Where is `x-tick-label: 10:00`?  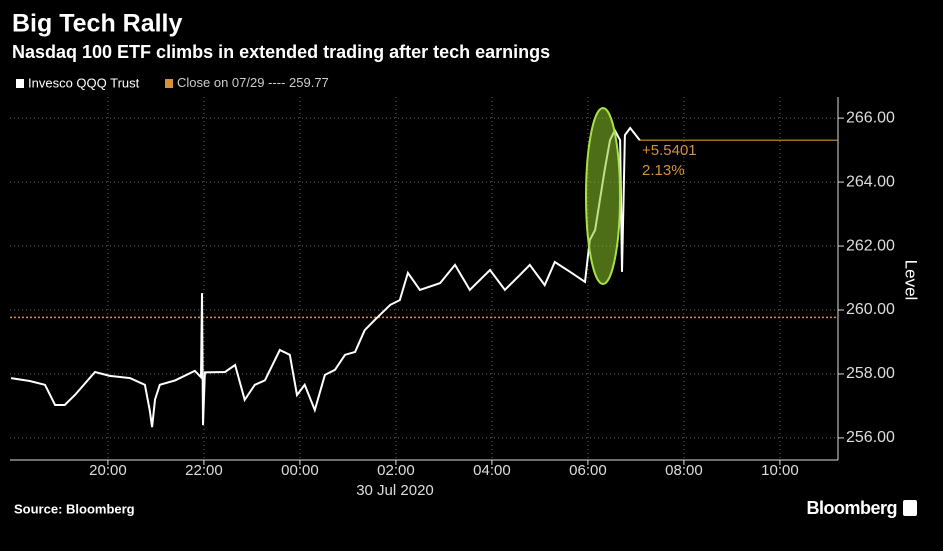 x-tick-label: 10:00 is located at coordinates (780, 470).